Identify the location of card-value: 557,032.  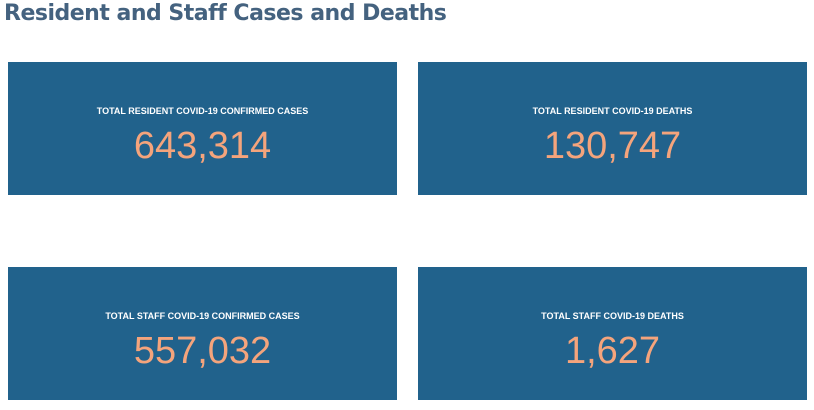
(202, 351).